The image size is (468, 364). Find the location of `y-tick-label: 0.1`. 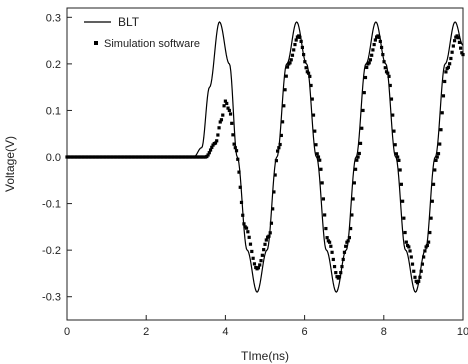

y-tick-label: 0.1 is located at coordinates (53, 111).